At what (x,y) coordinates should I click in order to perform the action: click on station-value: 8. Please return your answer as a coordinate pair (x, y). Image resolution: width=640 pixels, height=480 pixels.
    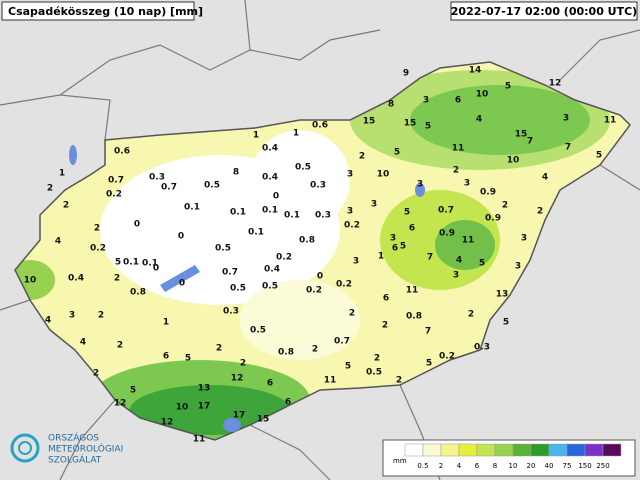
    Looking at the image, I should click on (236, 173).